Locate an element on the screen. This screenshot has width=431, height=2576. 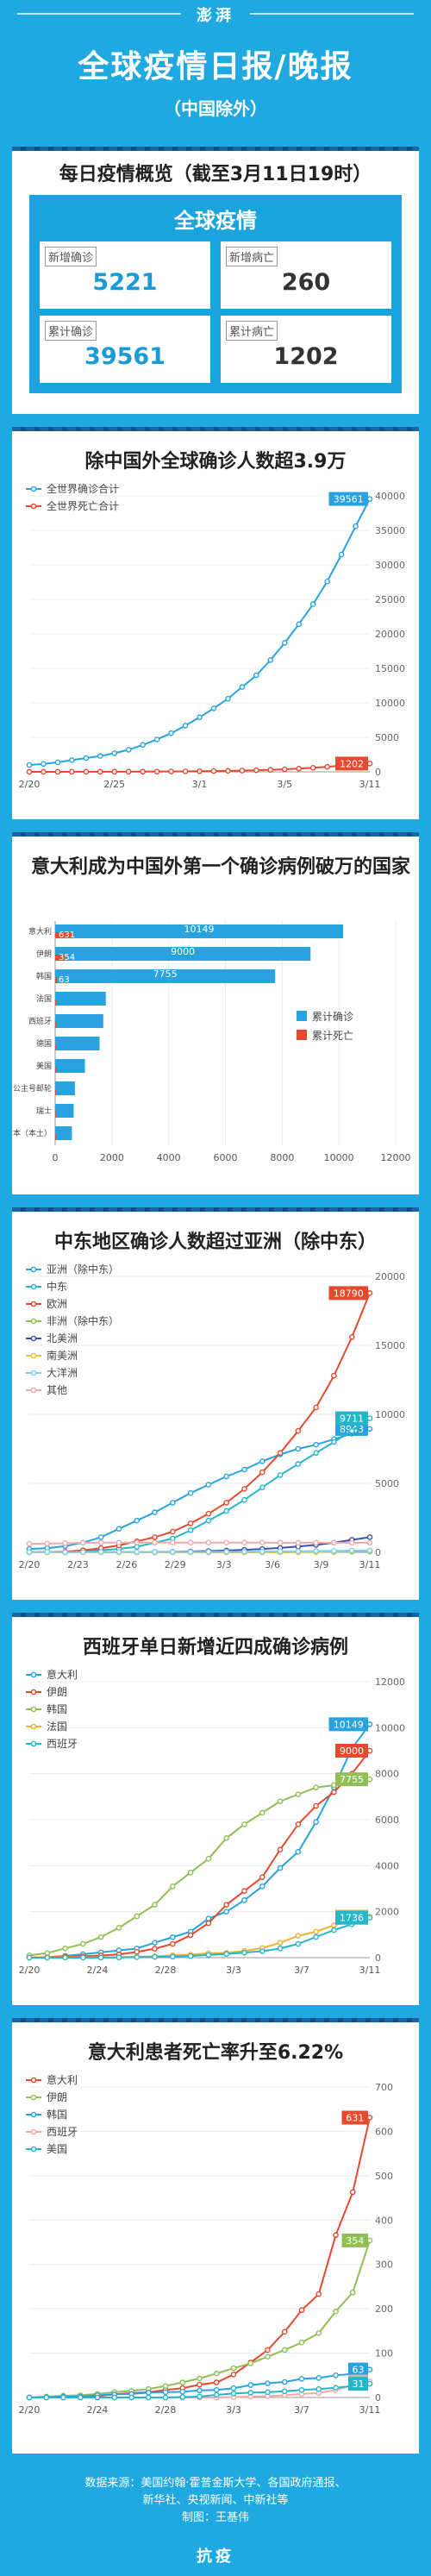
author-credit: 制图：王基伟 is located at coordinates (215, 2517).